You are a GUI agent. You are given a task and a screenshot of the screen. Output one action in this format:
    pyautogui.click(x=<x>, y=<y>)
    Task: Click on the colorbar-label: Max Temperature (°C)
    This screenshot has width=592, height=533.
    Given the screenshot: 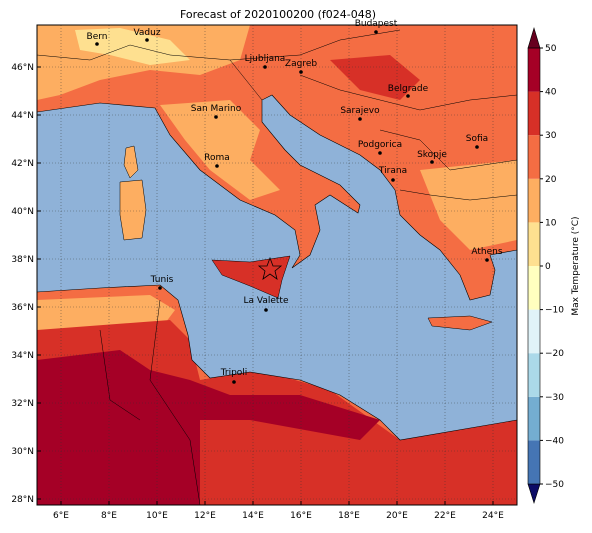 What is the action you would take?
    pyautogui.click(x=576, y=265)
    